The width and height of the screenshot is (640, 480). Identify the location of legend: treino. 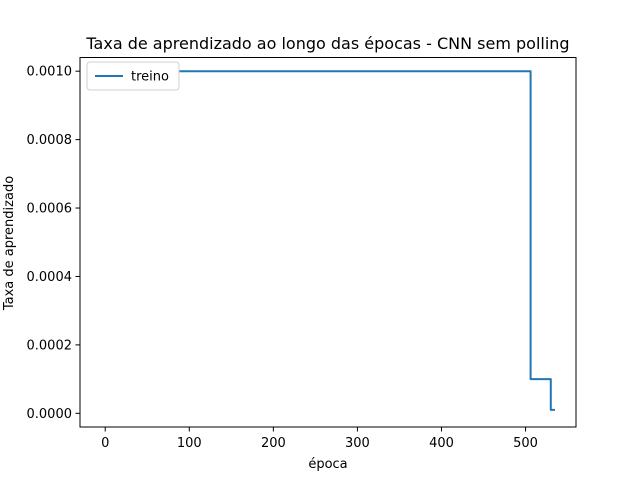
(133, 76).